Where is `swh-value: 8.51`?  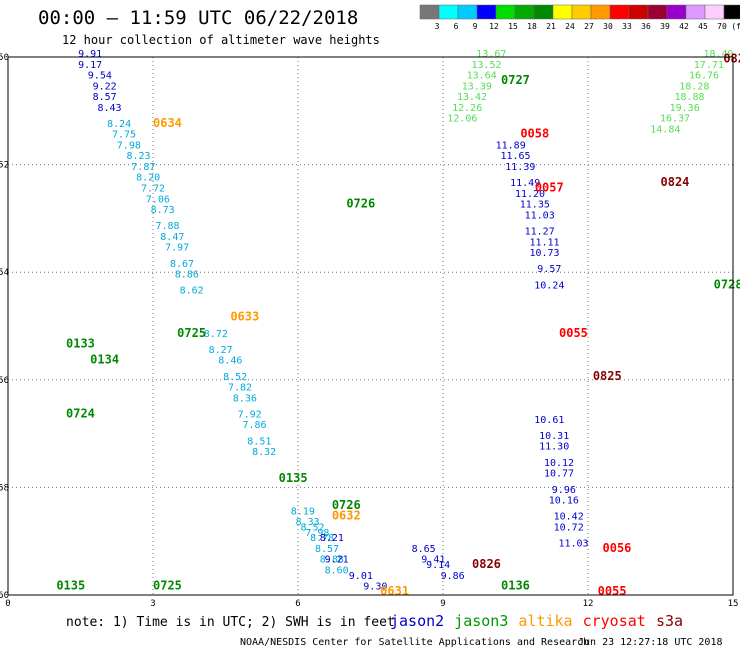
swh-value: 8.51 is located at coordinates (259, 441).